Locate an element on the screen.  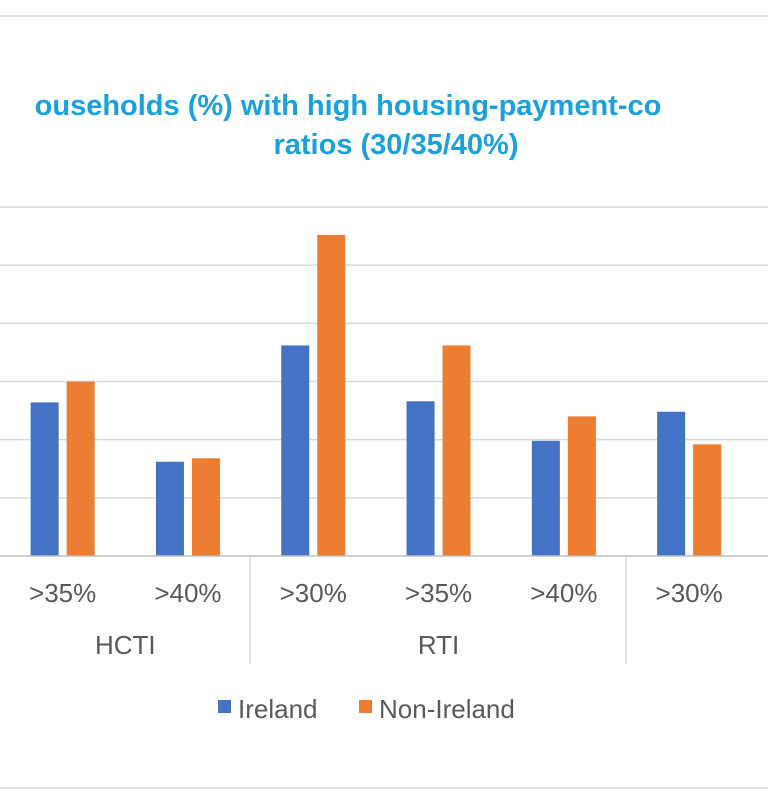
legend-label-ireland: Ireland is located at coordinates (278, 709).